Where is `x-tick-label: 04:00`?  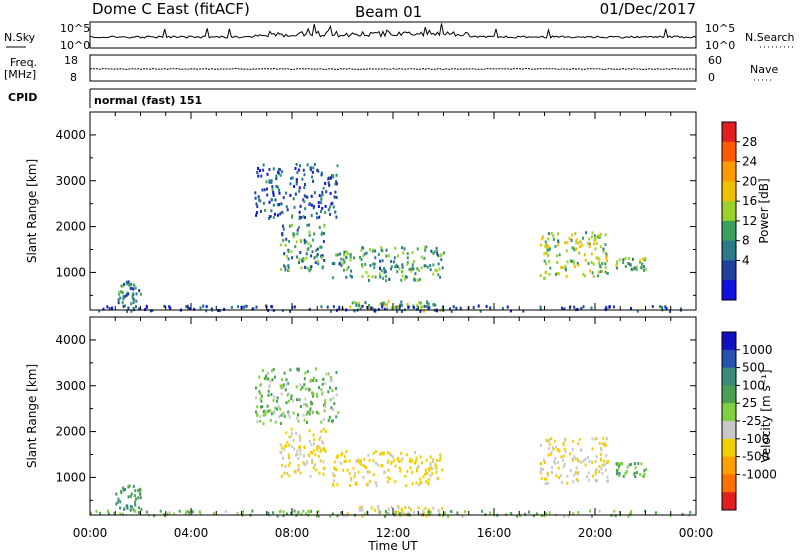
x-tick-label: 04:00 is located at coordinates (191, 533).